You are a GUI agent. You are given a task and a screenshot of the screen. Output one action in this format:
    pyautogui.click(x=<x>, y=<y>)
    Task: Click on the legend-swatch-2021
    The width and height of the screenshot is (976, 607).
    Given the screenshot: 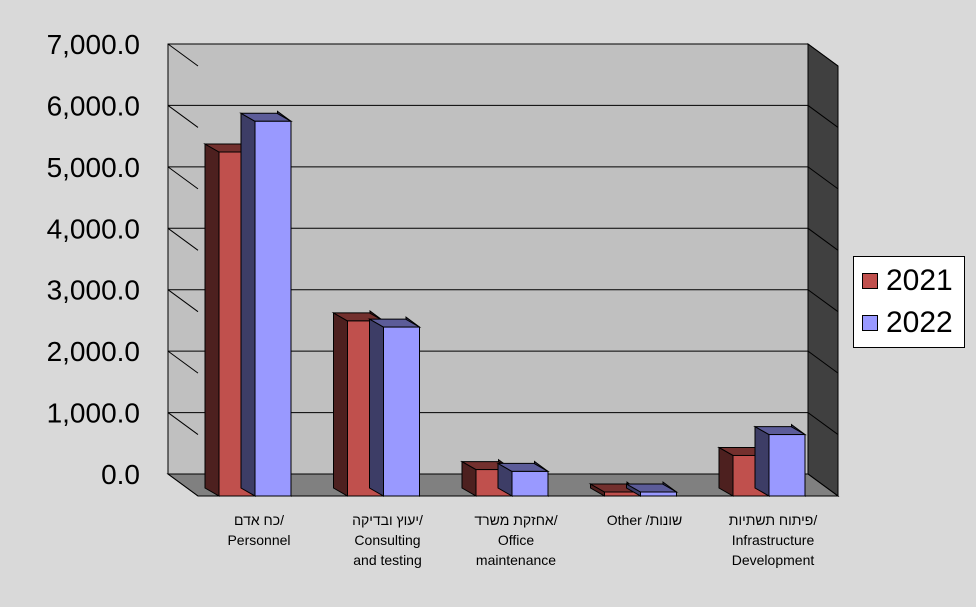 What is the action you would take?
    pyautogui.click(x=870, y=281)
    